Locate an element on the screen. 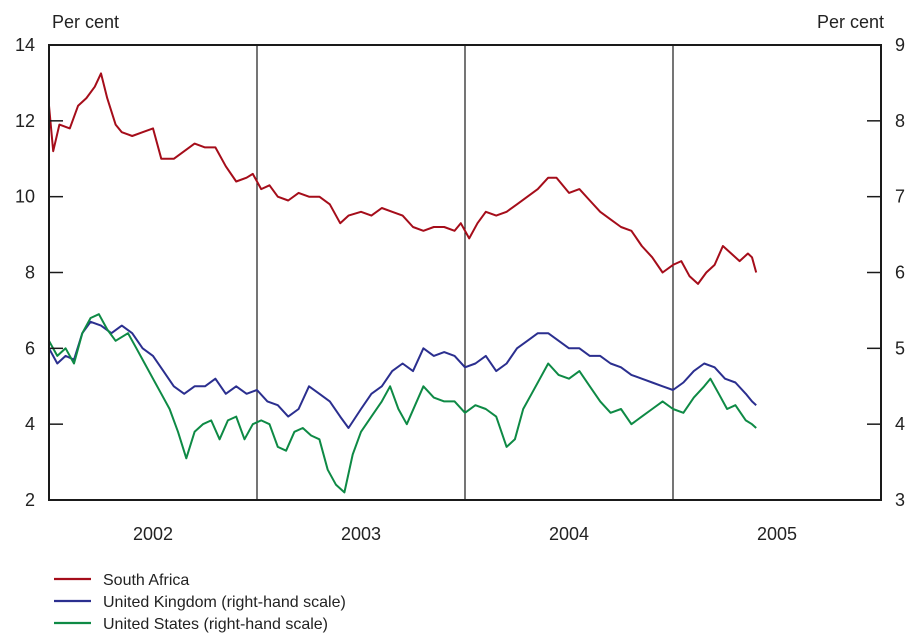  left-axis-tick-label: 10 is located at coordinates (25, 197).